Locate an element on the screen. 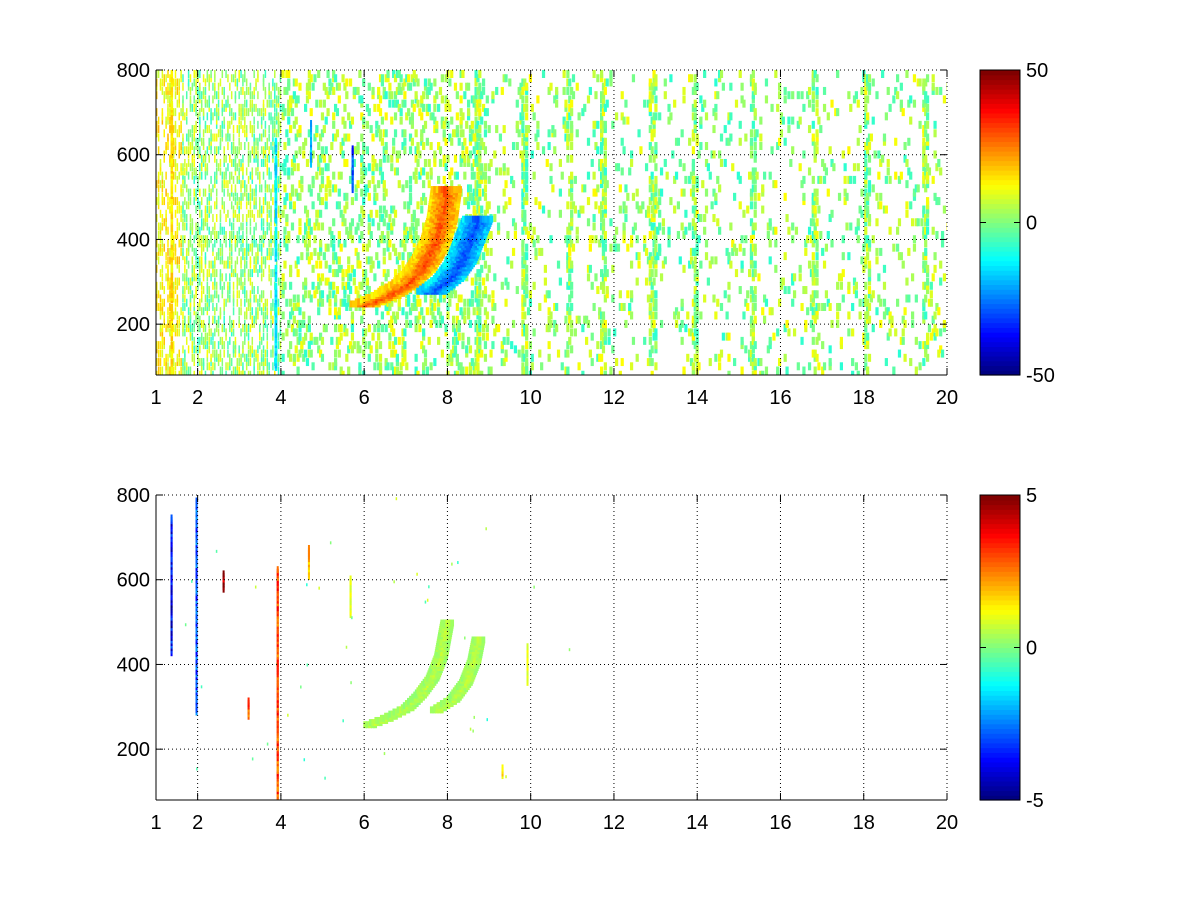 This screenshot has height=900, width=1200. colorbar-tick-label: 5 is located at coordinates (1031, 496).